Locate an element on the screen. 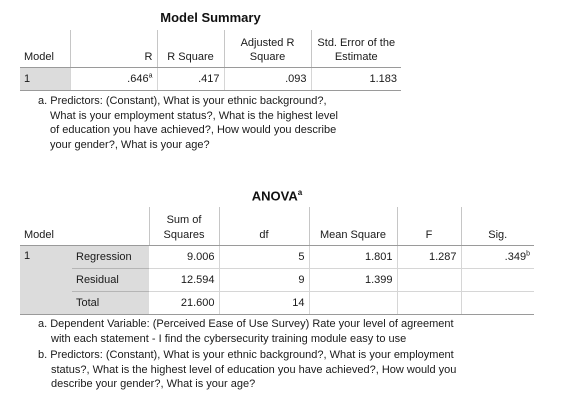  footnote-line: describe your gender?, What is your age? is located at coordinates (153, 384).